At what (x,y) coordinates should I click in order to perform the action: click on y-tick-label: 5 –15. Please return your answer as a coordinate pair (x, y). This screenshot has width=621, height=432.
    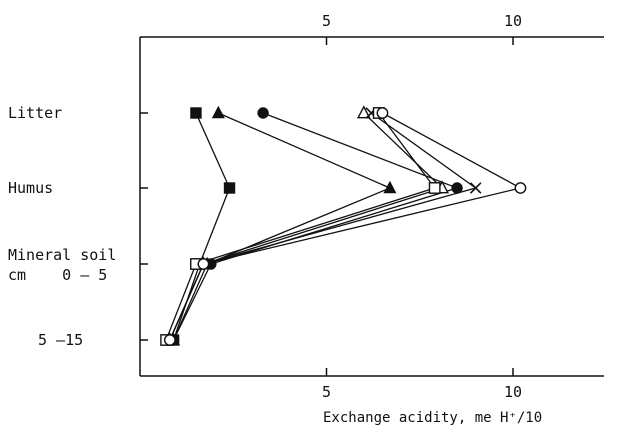
    Looking at the image, I should click on (60, 340).